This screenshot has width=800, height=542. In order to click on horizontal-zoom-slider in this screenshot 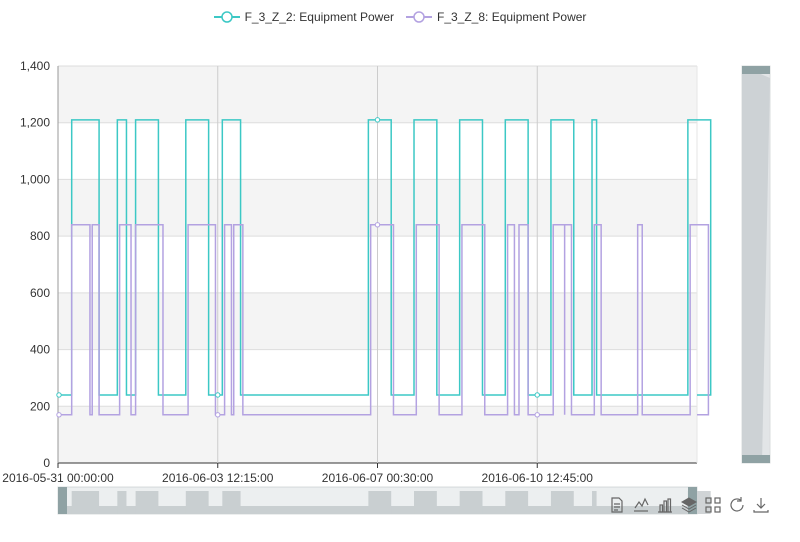, I will do `click(384, 500)`.